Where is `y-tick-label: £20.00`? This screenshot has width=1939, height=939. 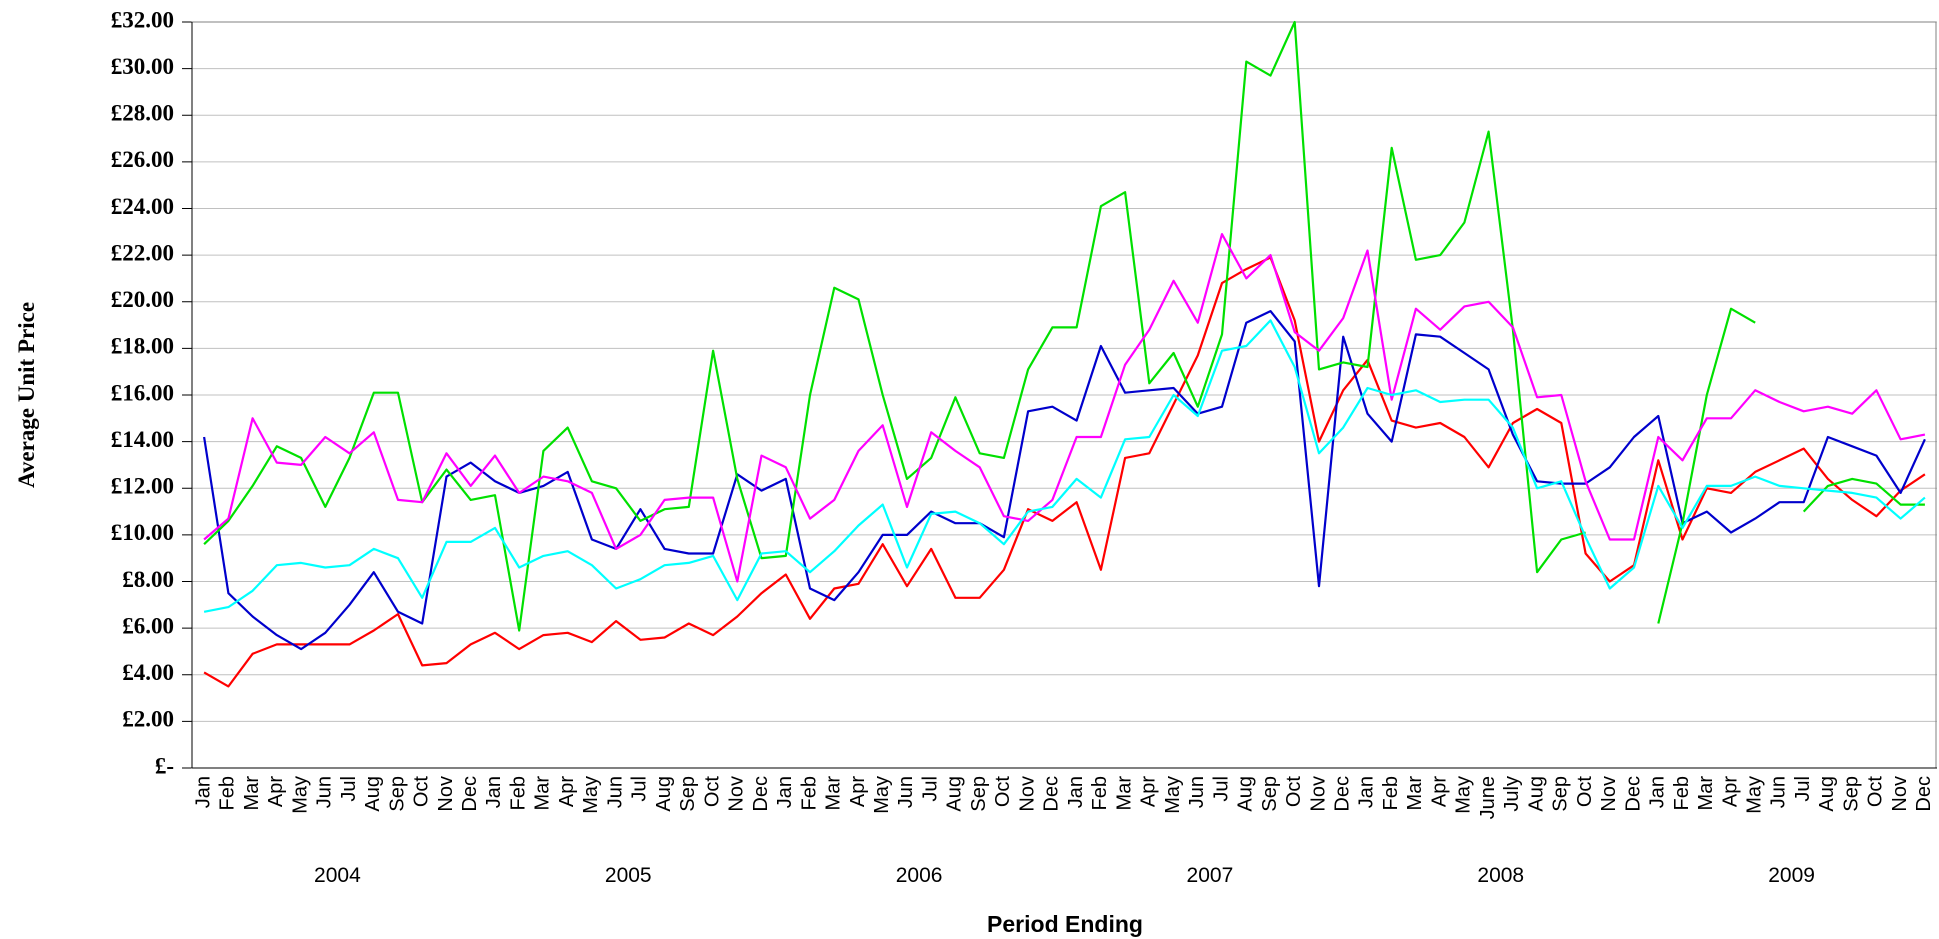
y-tick-label: £20.00 is located at coordinates (142, 299).